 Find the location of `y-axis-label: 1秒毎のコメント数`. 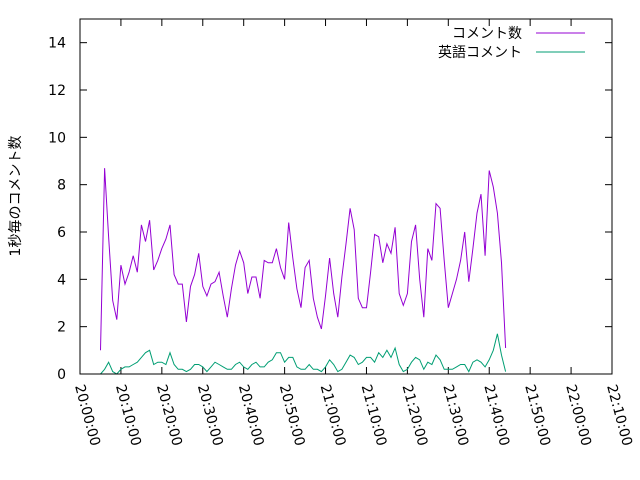

y-axis-label: 1秒毎のコメント数 is located at coordinates (16, 196).